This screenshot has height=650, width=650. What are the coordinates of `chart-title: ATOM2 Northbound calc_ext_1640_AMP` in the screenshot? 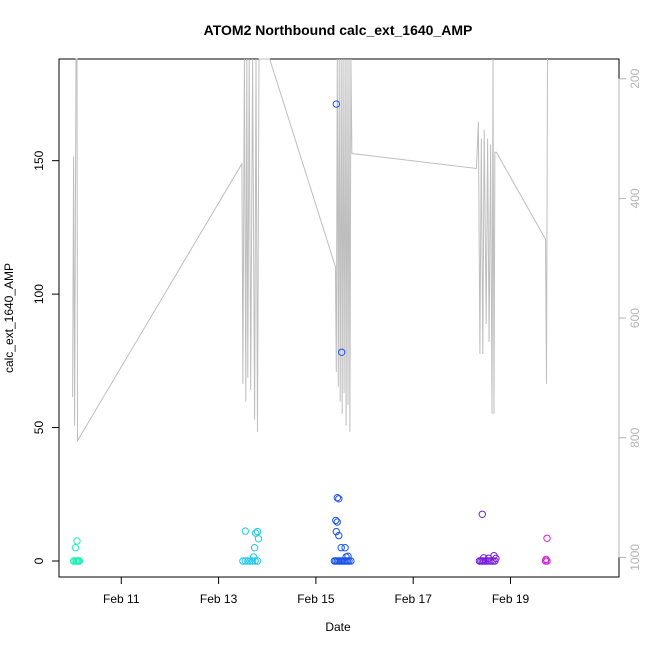 It's located at (338, 30).